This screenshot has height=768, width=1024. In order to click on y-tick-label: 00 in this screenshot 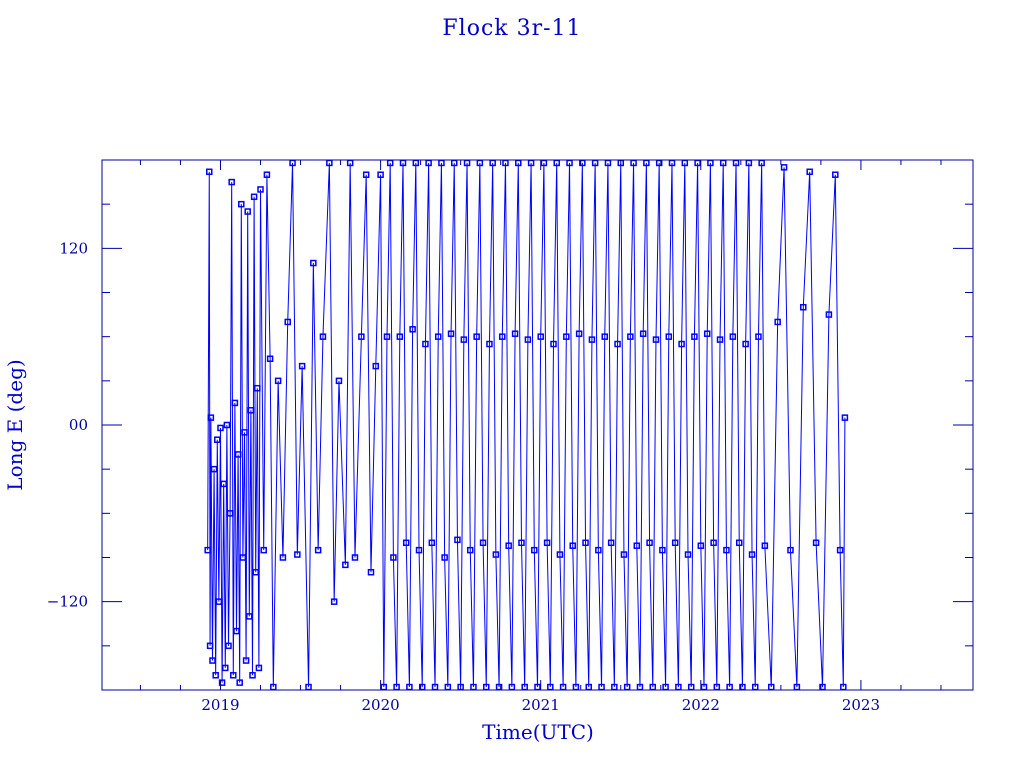, I will do `click(78, 425)`.